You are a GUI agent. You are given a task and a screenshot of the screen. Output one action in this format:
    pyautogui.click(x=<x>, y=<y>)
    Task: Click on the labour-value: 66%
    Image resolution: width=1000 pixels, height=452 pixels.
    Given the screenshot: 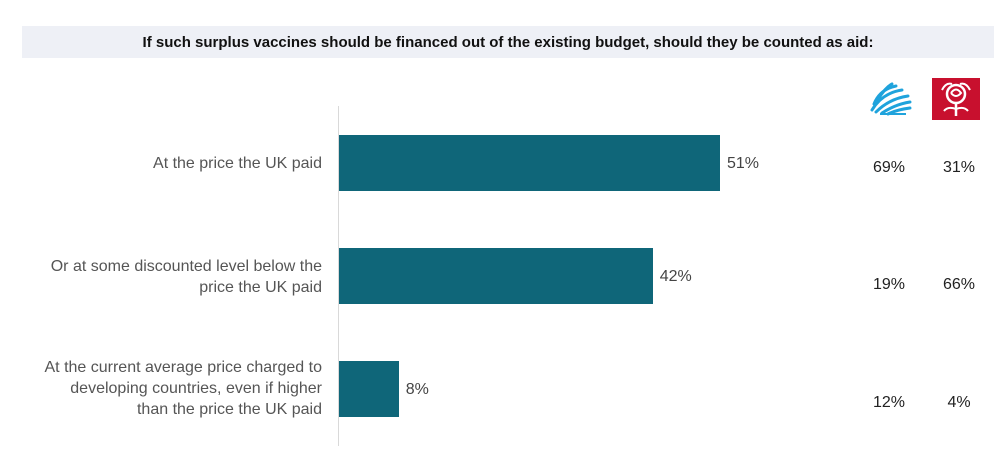 What is the action you would take?
    pyautogui.click(x=959, y=284)
    